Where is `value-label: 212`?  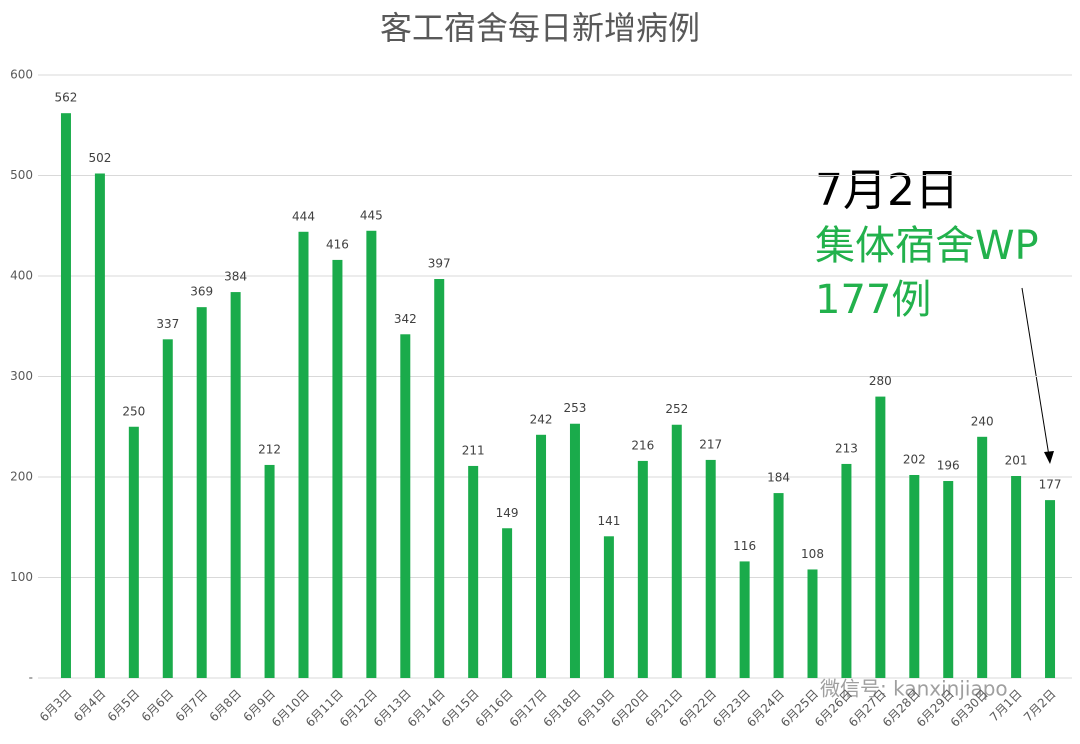
value-label: 212 is located at coordinates (269, 449).